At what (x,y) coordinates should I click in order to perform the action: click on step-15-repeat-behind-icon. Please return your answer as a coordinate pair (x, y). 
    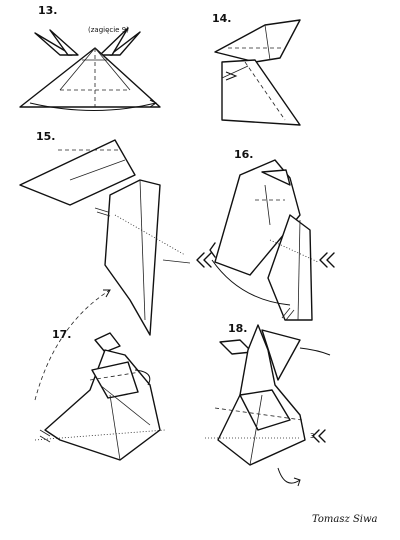
    Looking at the image, I should click on (72, 345).